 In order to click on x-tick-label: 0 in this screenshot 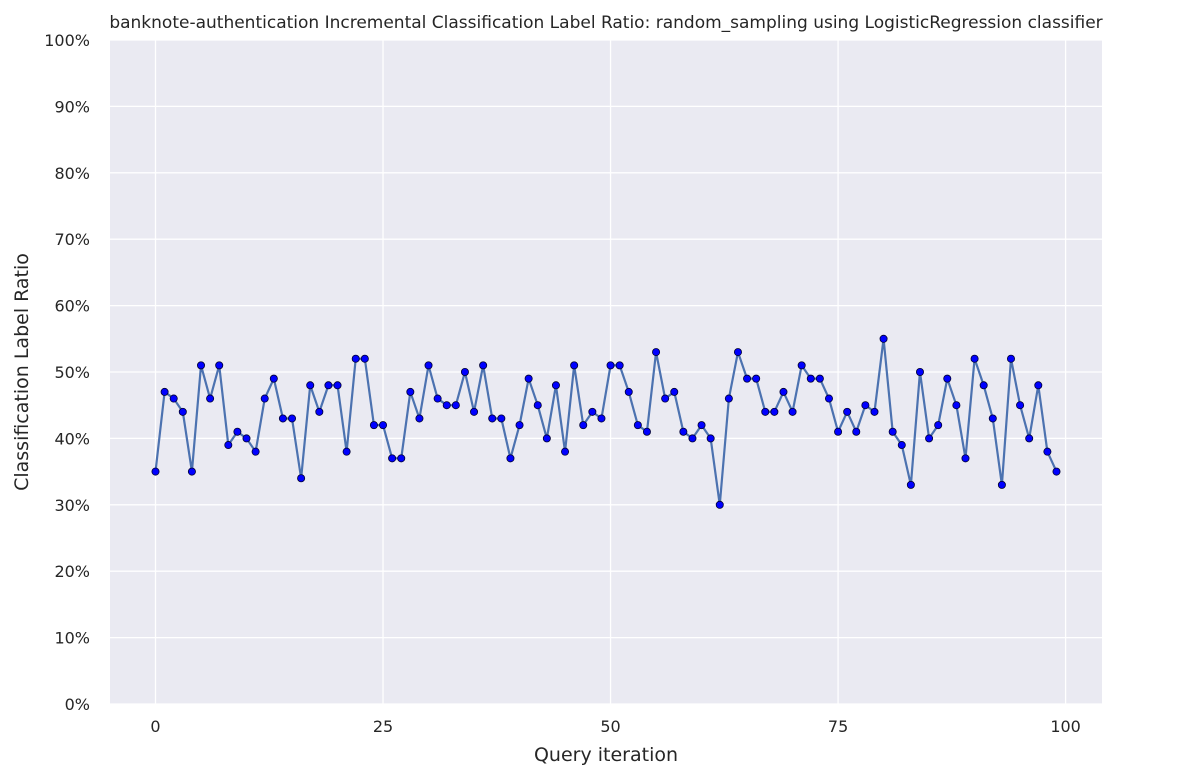, I will do `click(155, 726)`.